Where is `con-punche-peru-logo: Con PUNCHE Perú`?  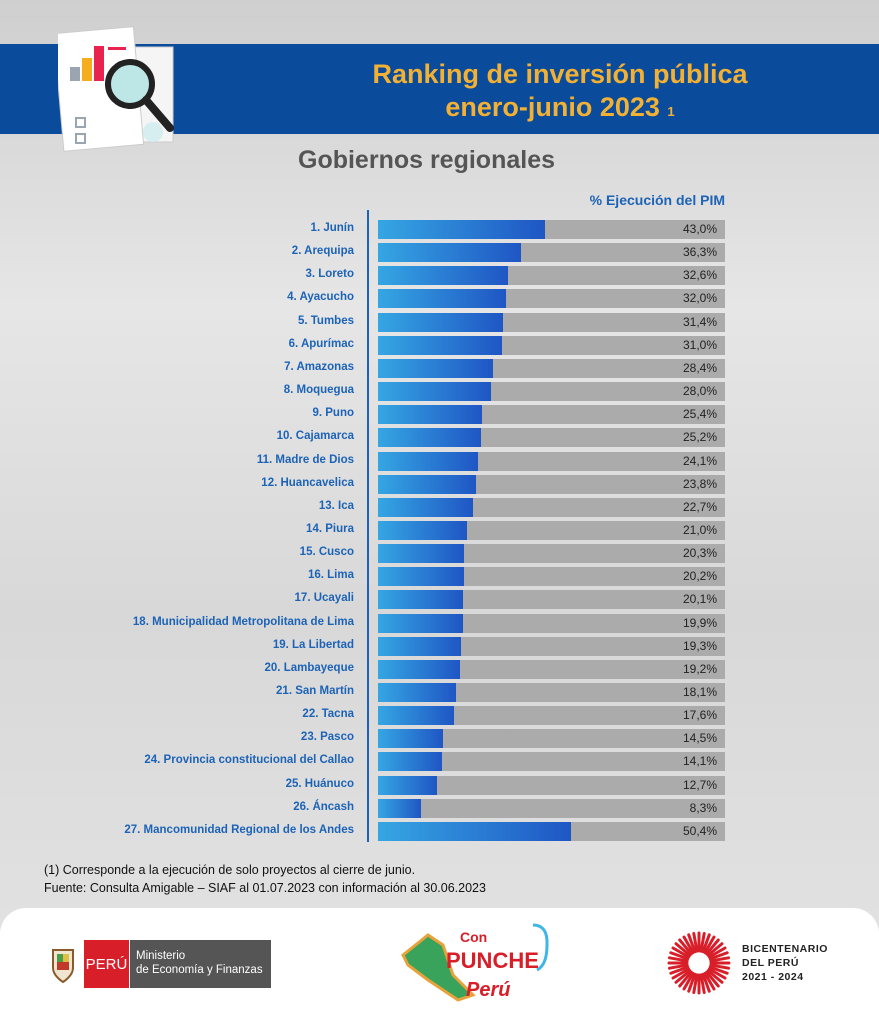
con-punche-peru-logo: Con PUNCHE Perú is located at coordinates (475, 962).